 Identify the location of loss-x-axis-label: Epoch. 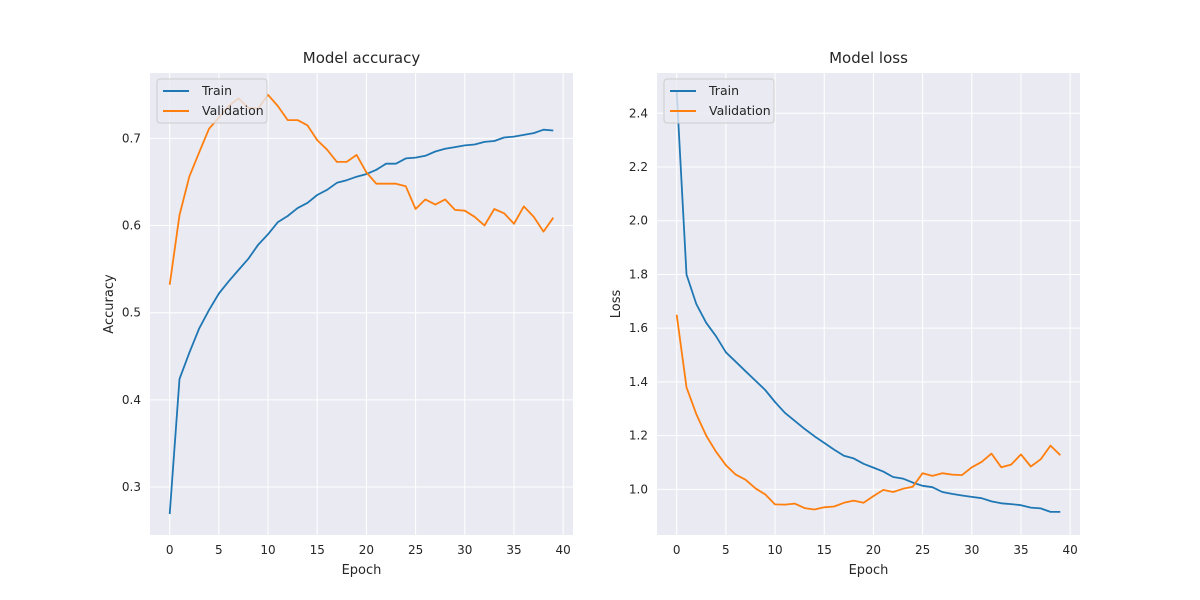
(869, 570).